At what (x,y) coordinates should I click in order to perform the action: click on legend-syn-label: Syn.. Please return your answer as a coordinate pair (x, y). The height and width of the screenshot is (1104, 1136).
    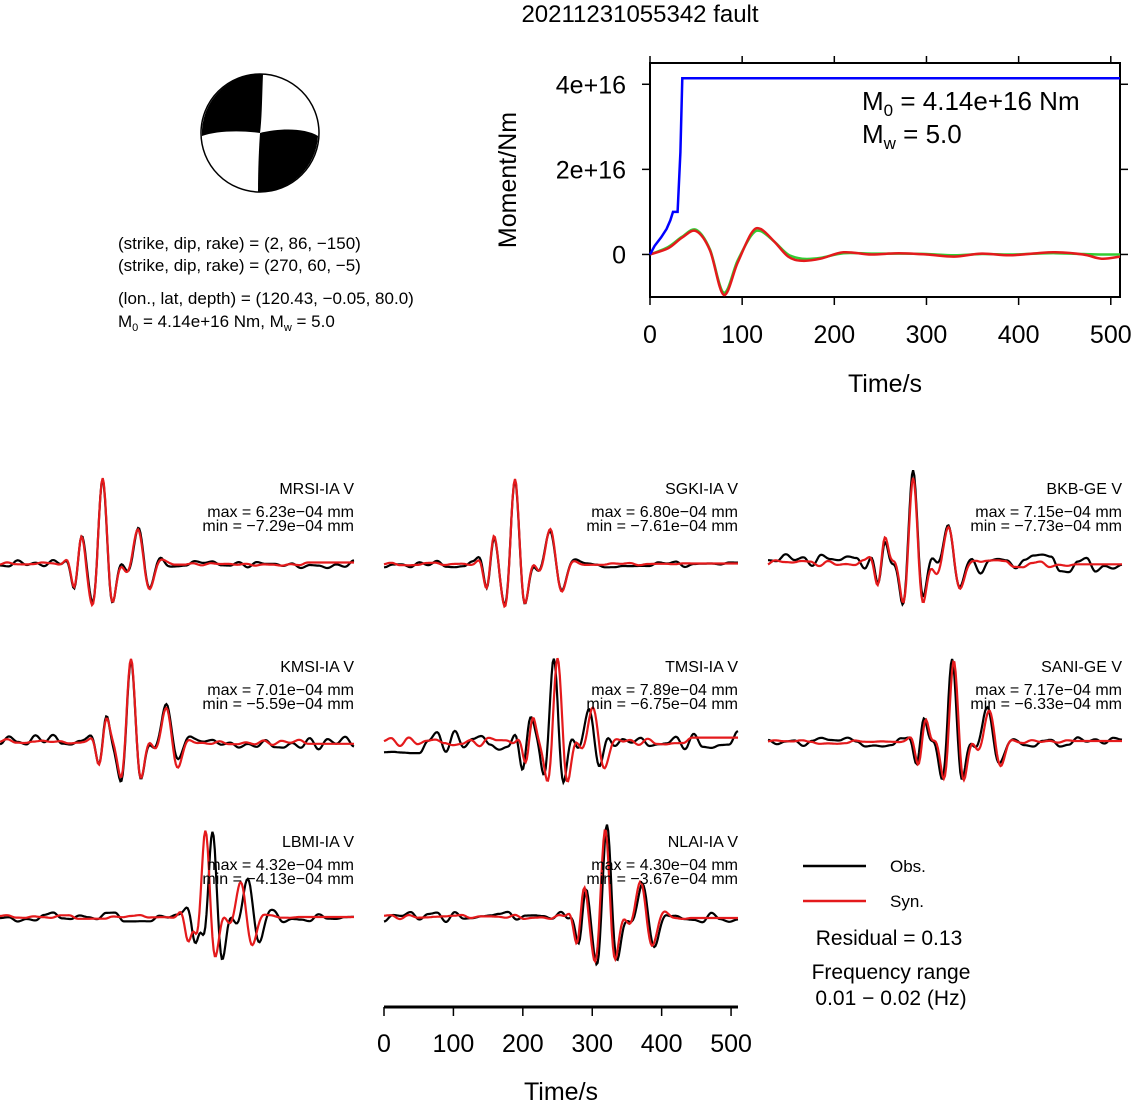
    Looking at the image, I should click on (907, 901).